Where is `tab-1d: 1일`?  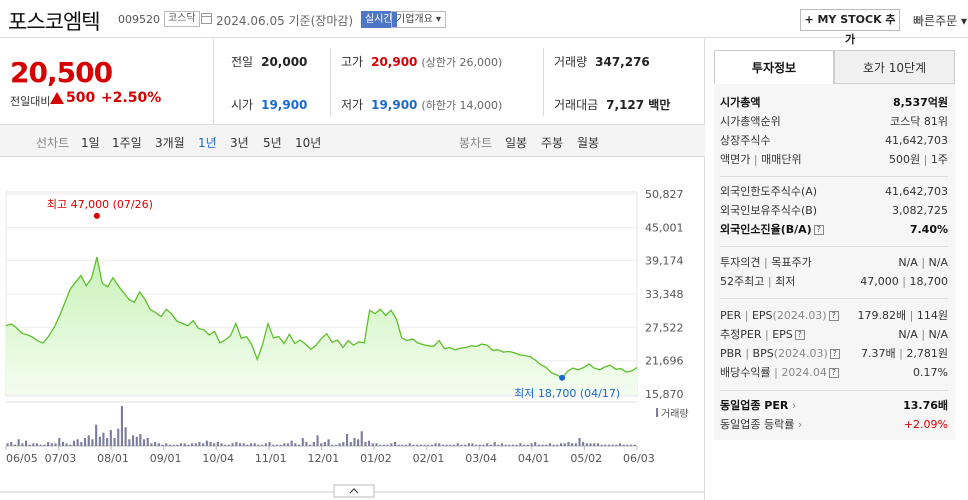
tab-1d: 1일 is located at coordinates (90, 143).